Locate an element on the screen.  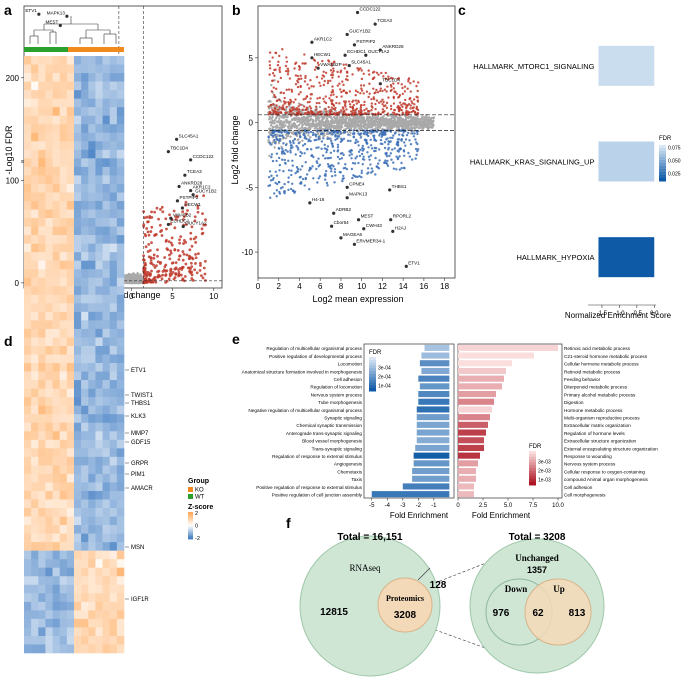
ma-gene-label: MAPK13 is located at coordinates (358, 194).